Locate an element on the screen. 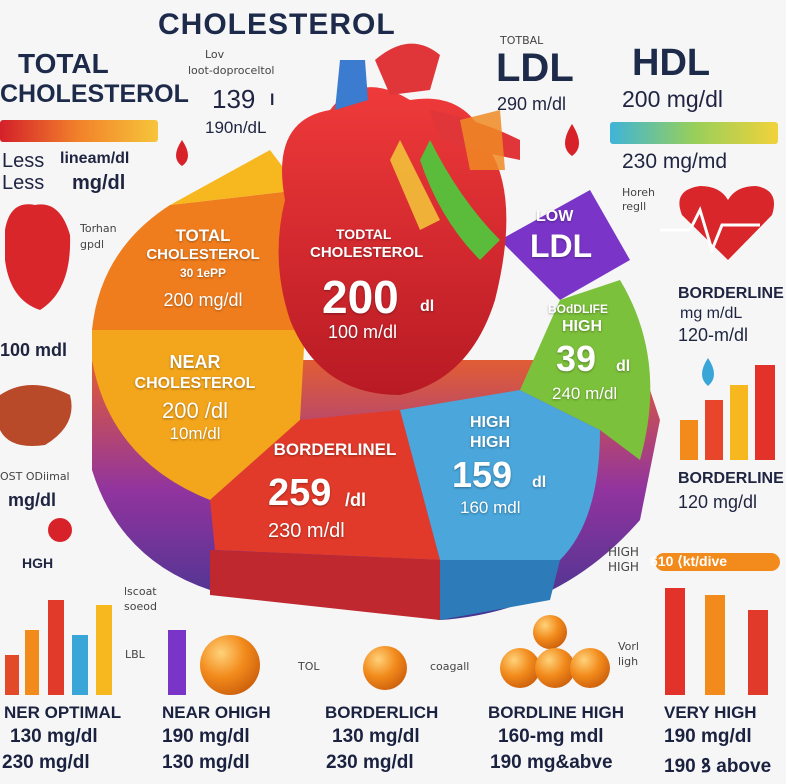  anatomical-heart-icon is located at coordinates (38, 257).